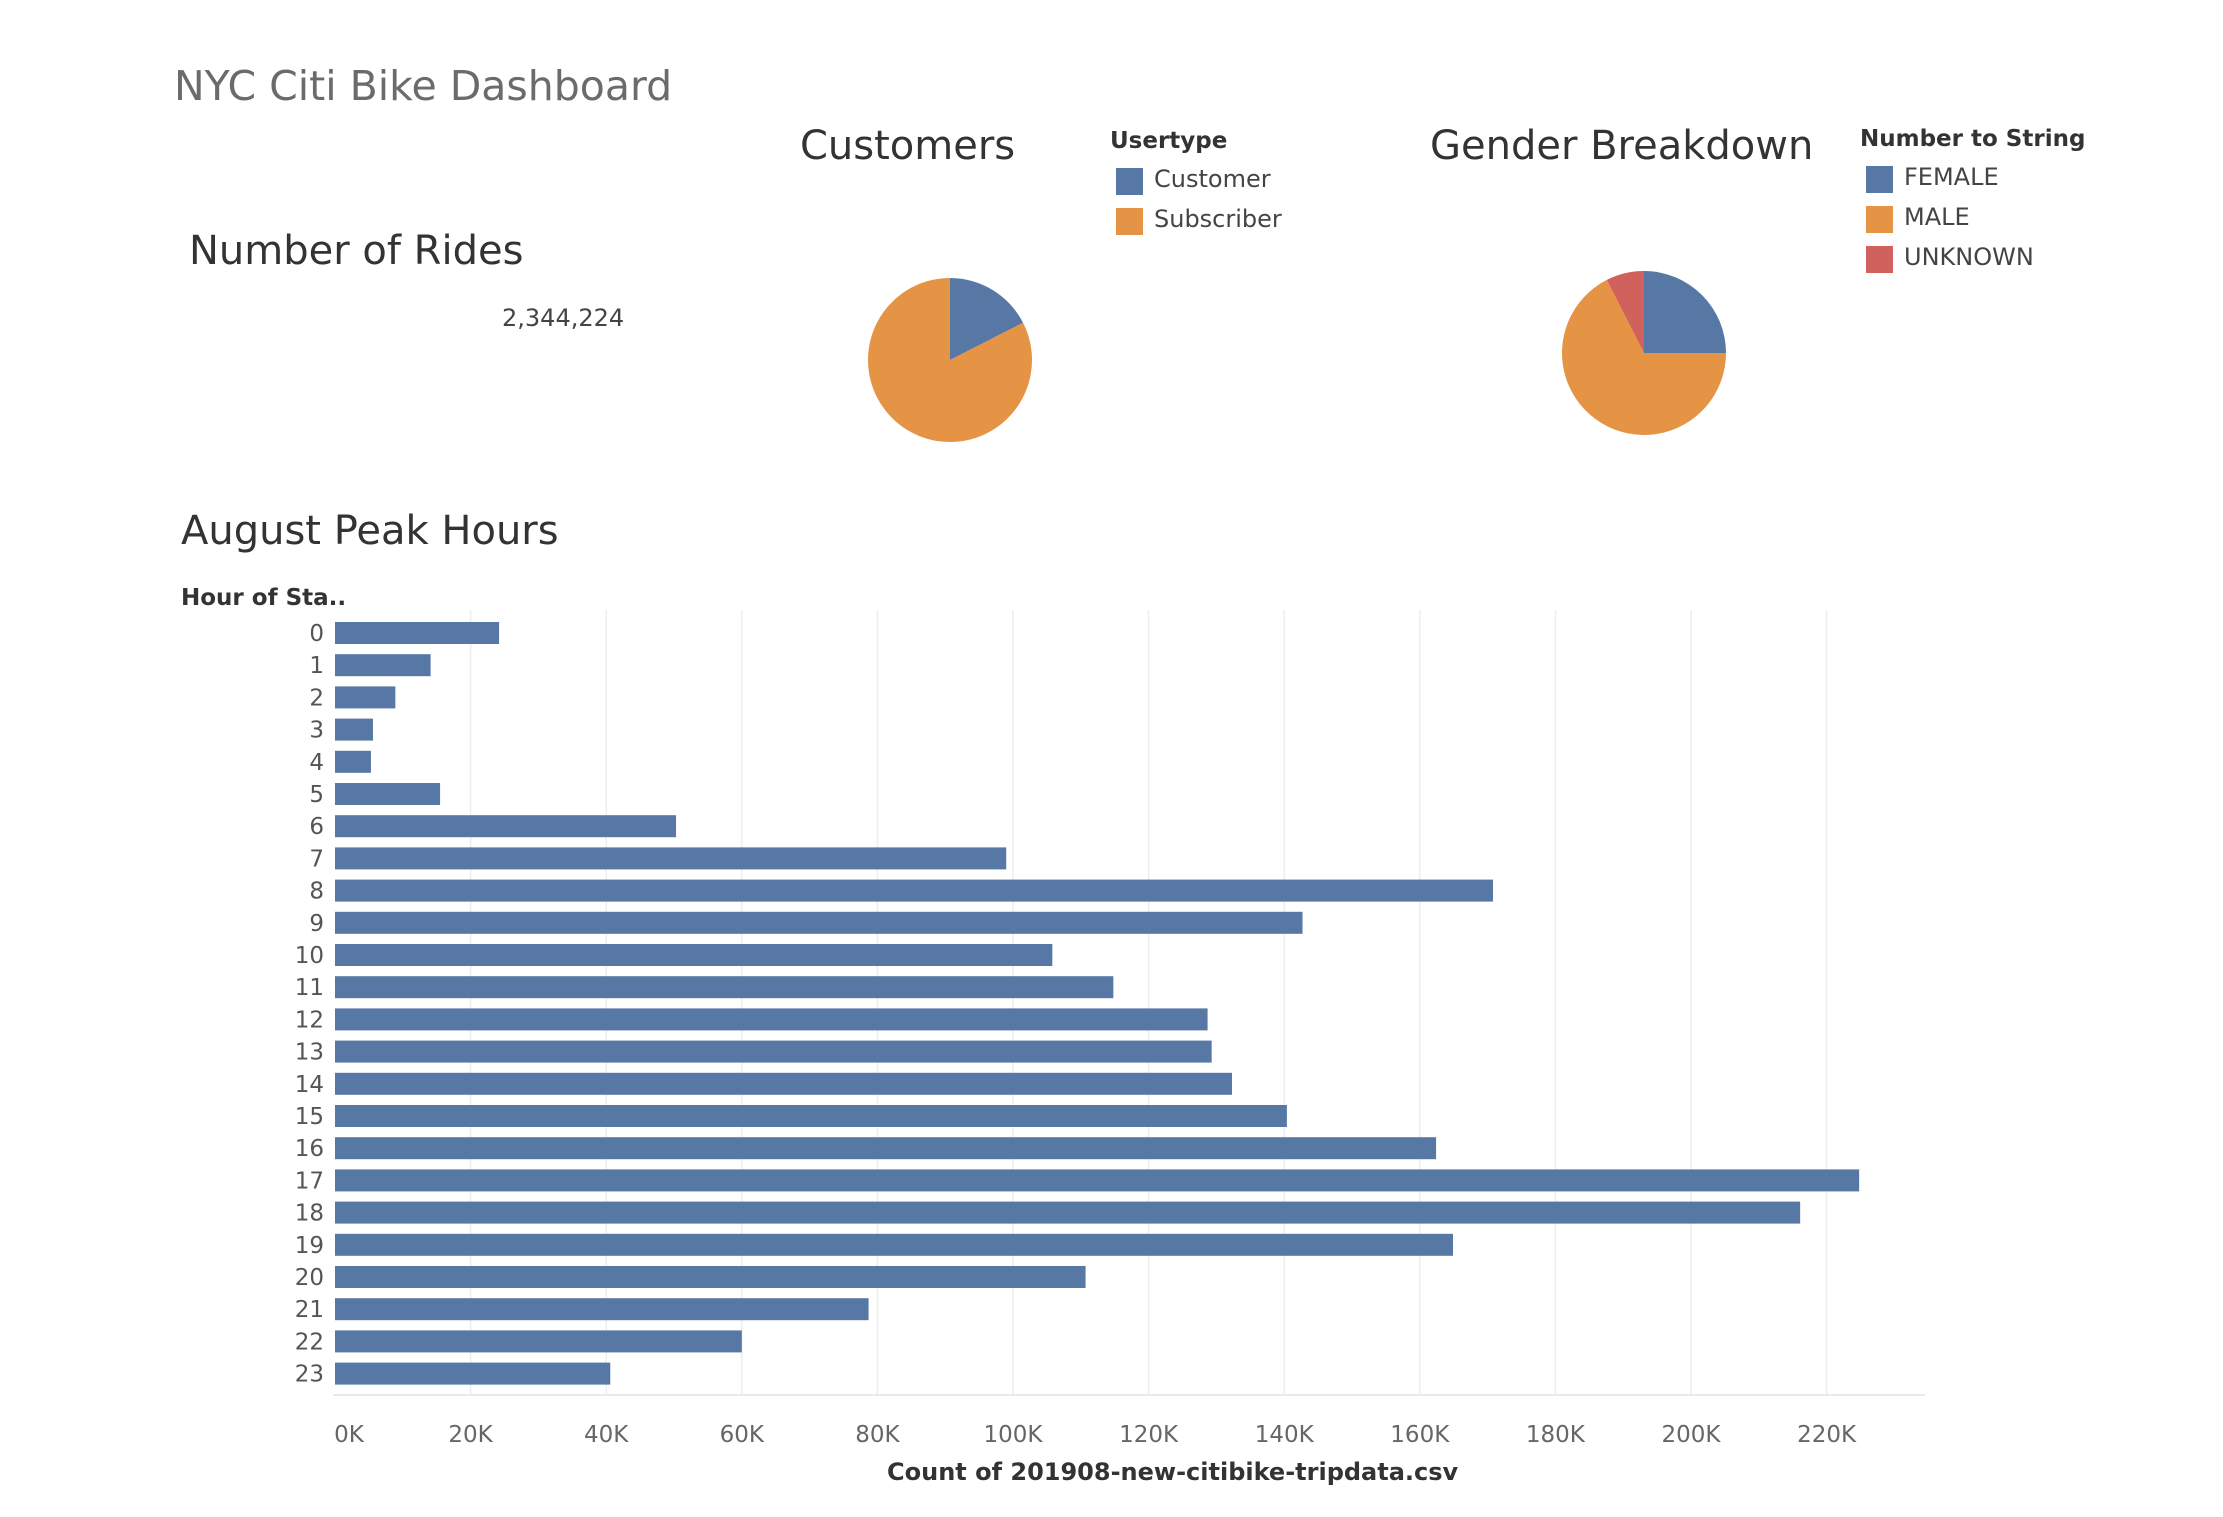  I want to click on x-tick-label: 40K, so click(606, 1435).